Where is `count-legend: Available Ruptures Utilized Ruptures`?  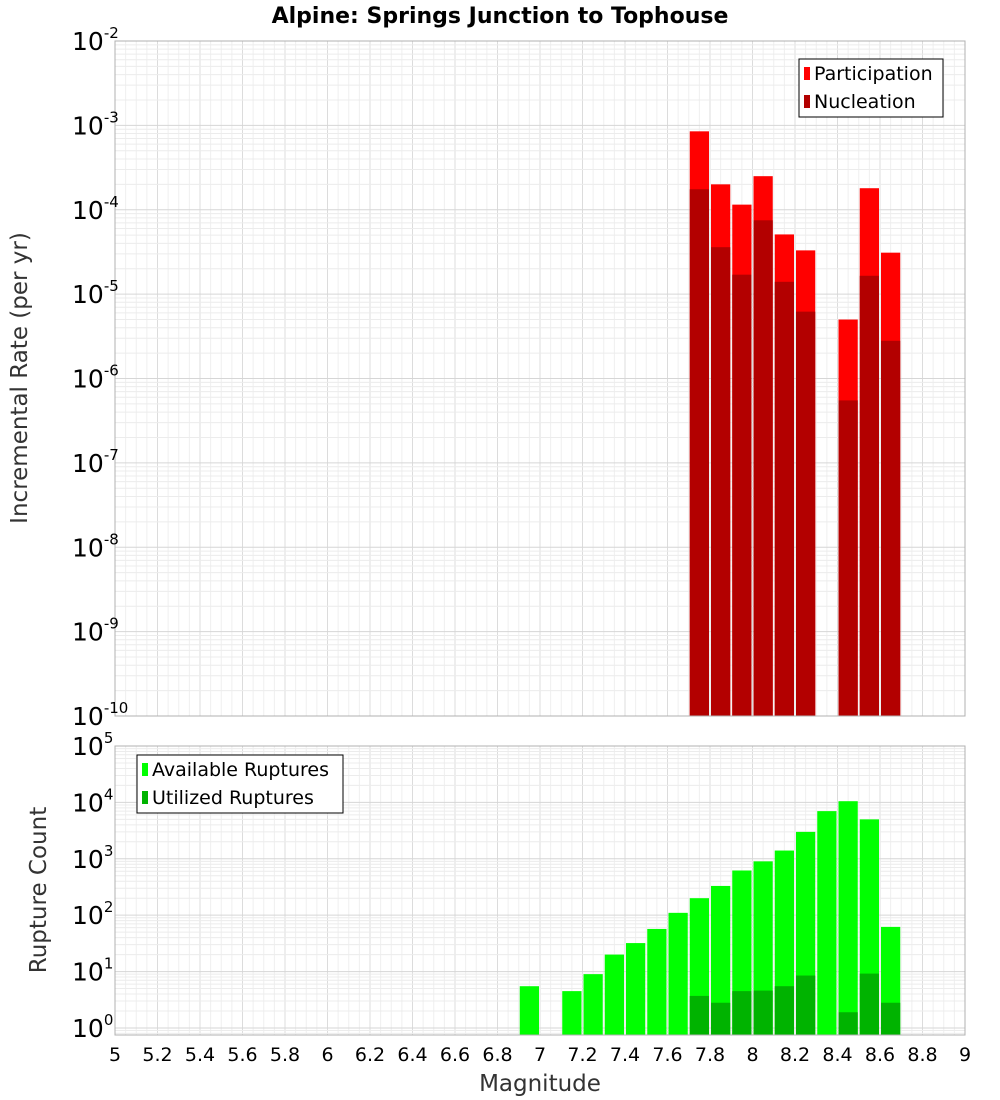
count-legend: Available Ruptures Utilized Ruptures is located at coordinates (240, 784).